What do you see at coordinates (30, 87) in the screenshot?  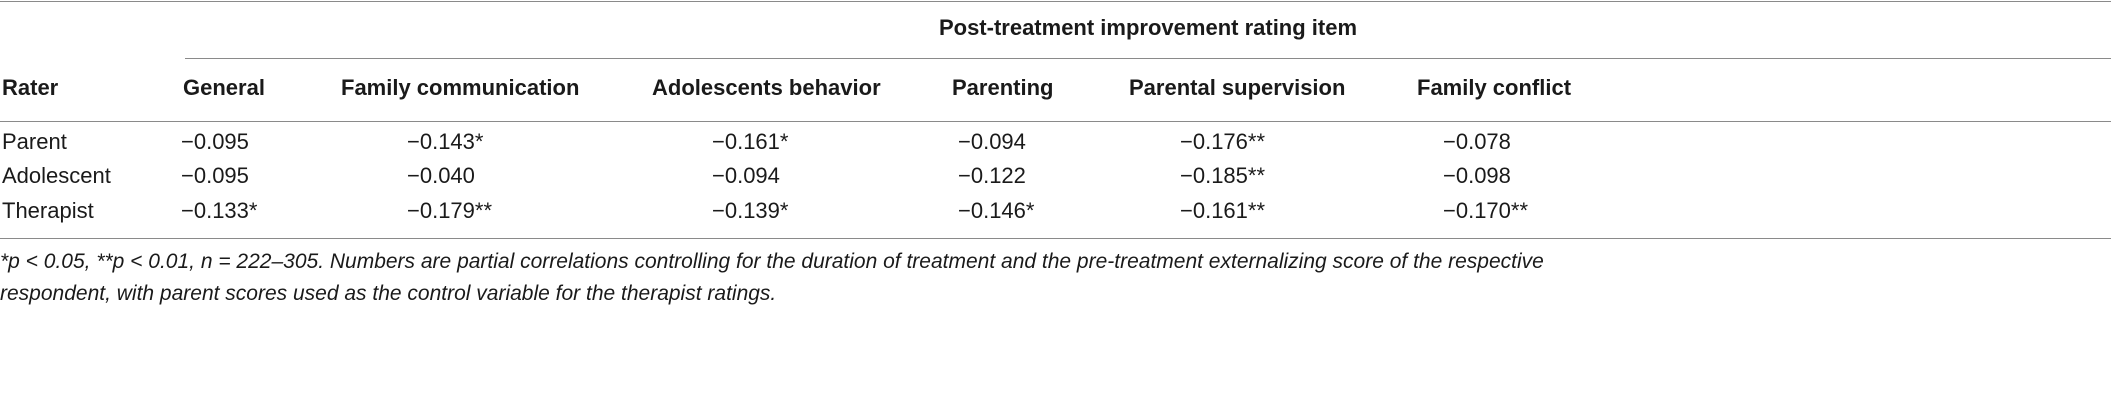 I see `header-rater: Rater` at bounding box center [30, 87].